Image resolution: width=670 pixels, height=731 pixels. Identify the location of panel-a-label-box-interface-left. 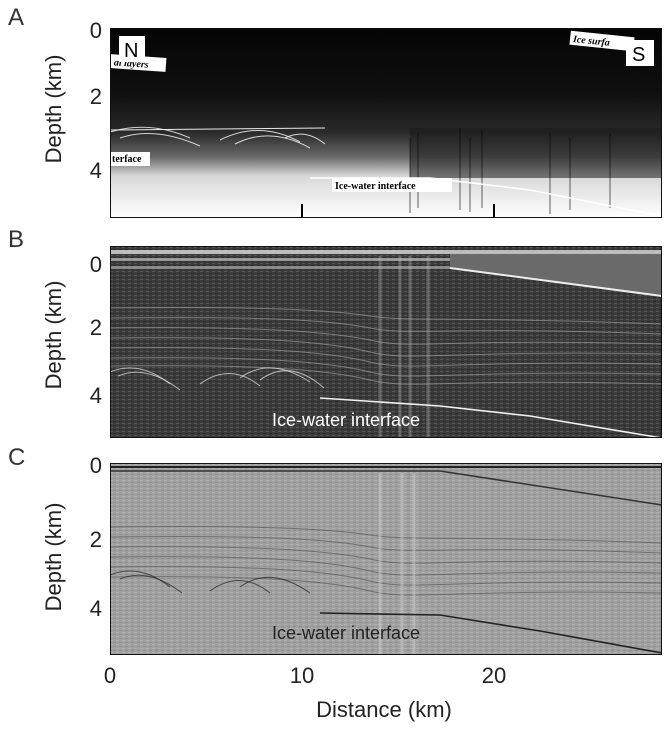
(130, 159).